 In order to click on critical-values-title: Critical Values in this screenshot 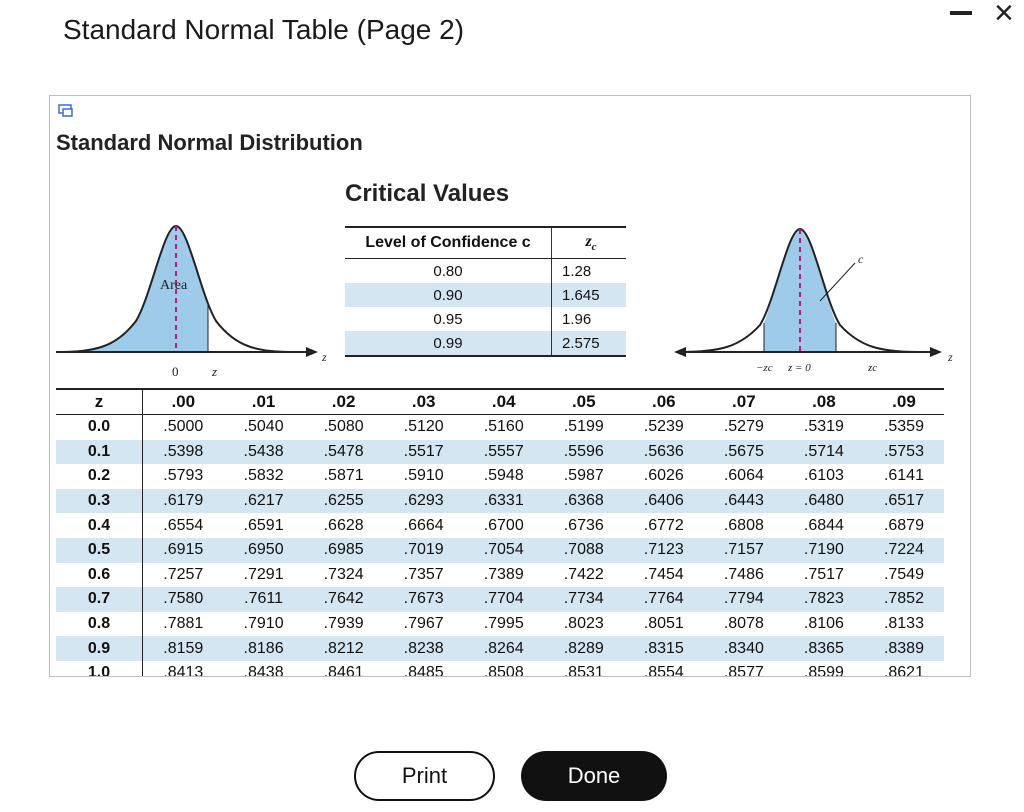, I will do `click(427, 193)`.